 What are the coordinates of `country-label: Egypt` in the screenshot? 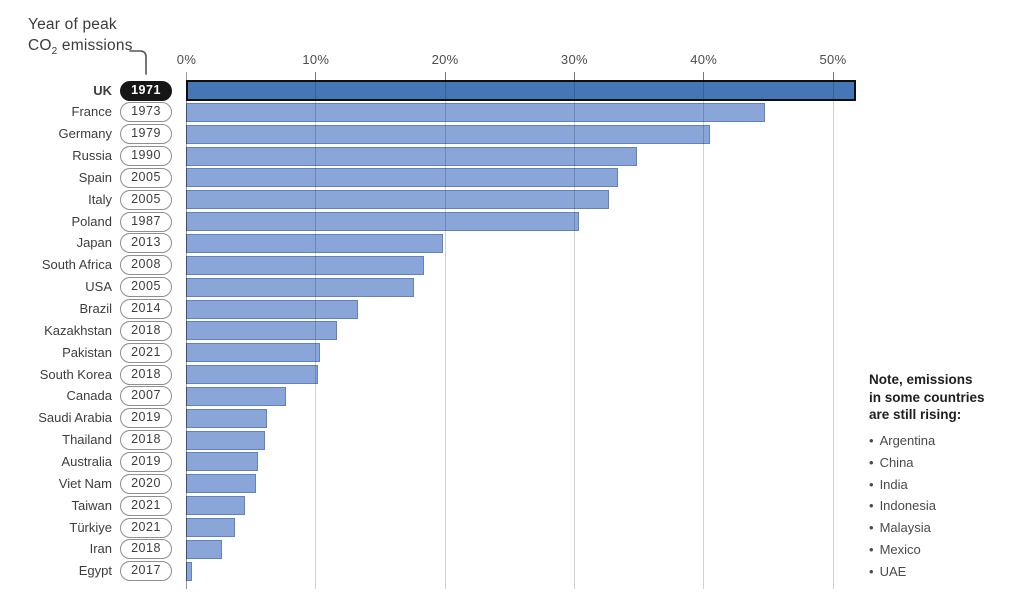 It's located at (95, 571).